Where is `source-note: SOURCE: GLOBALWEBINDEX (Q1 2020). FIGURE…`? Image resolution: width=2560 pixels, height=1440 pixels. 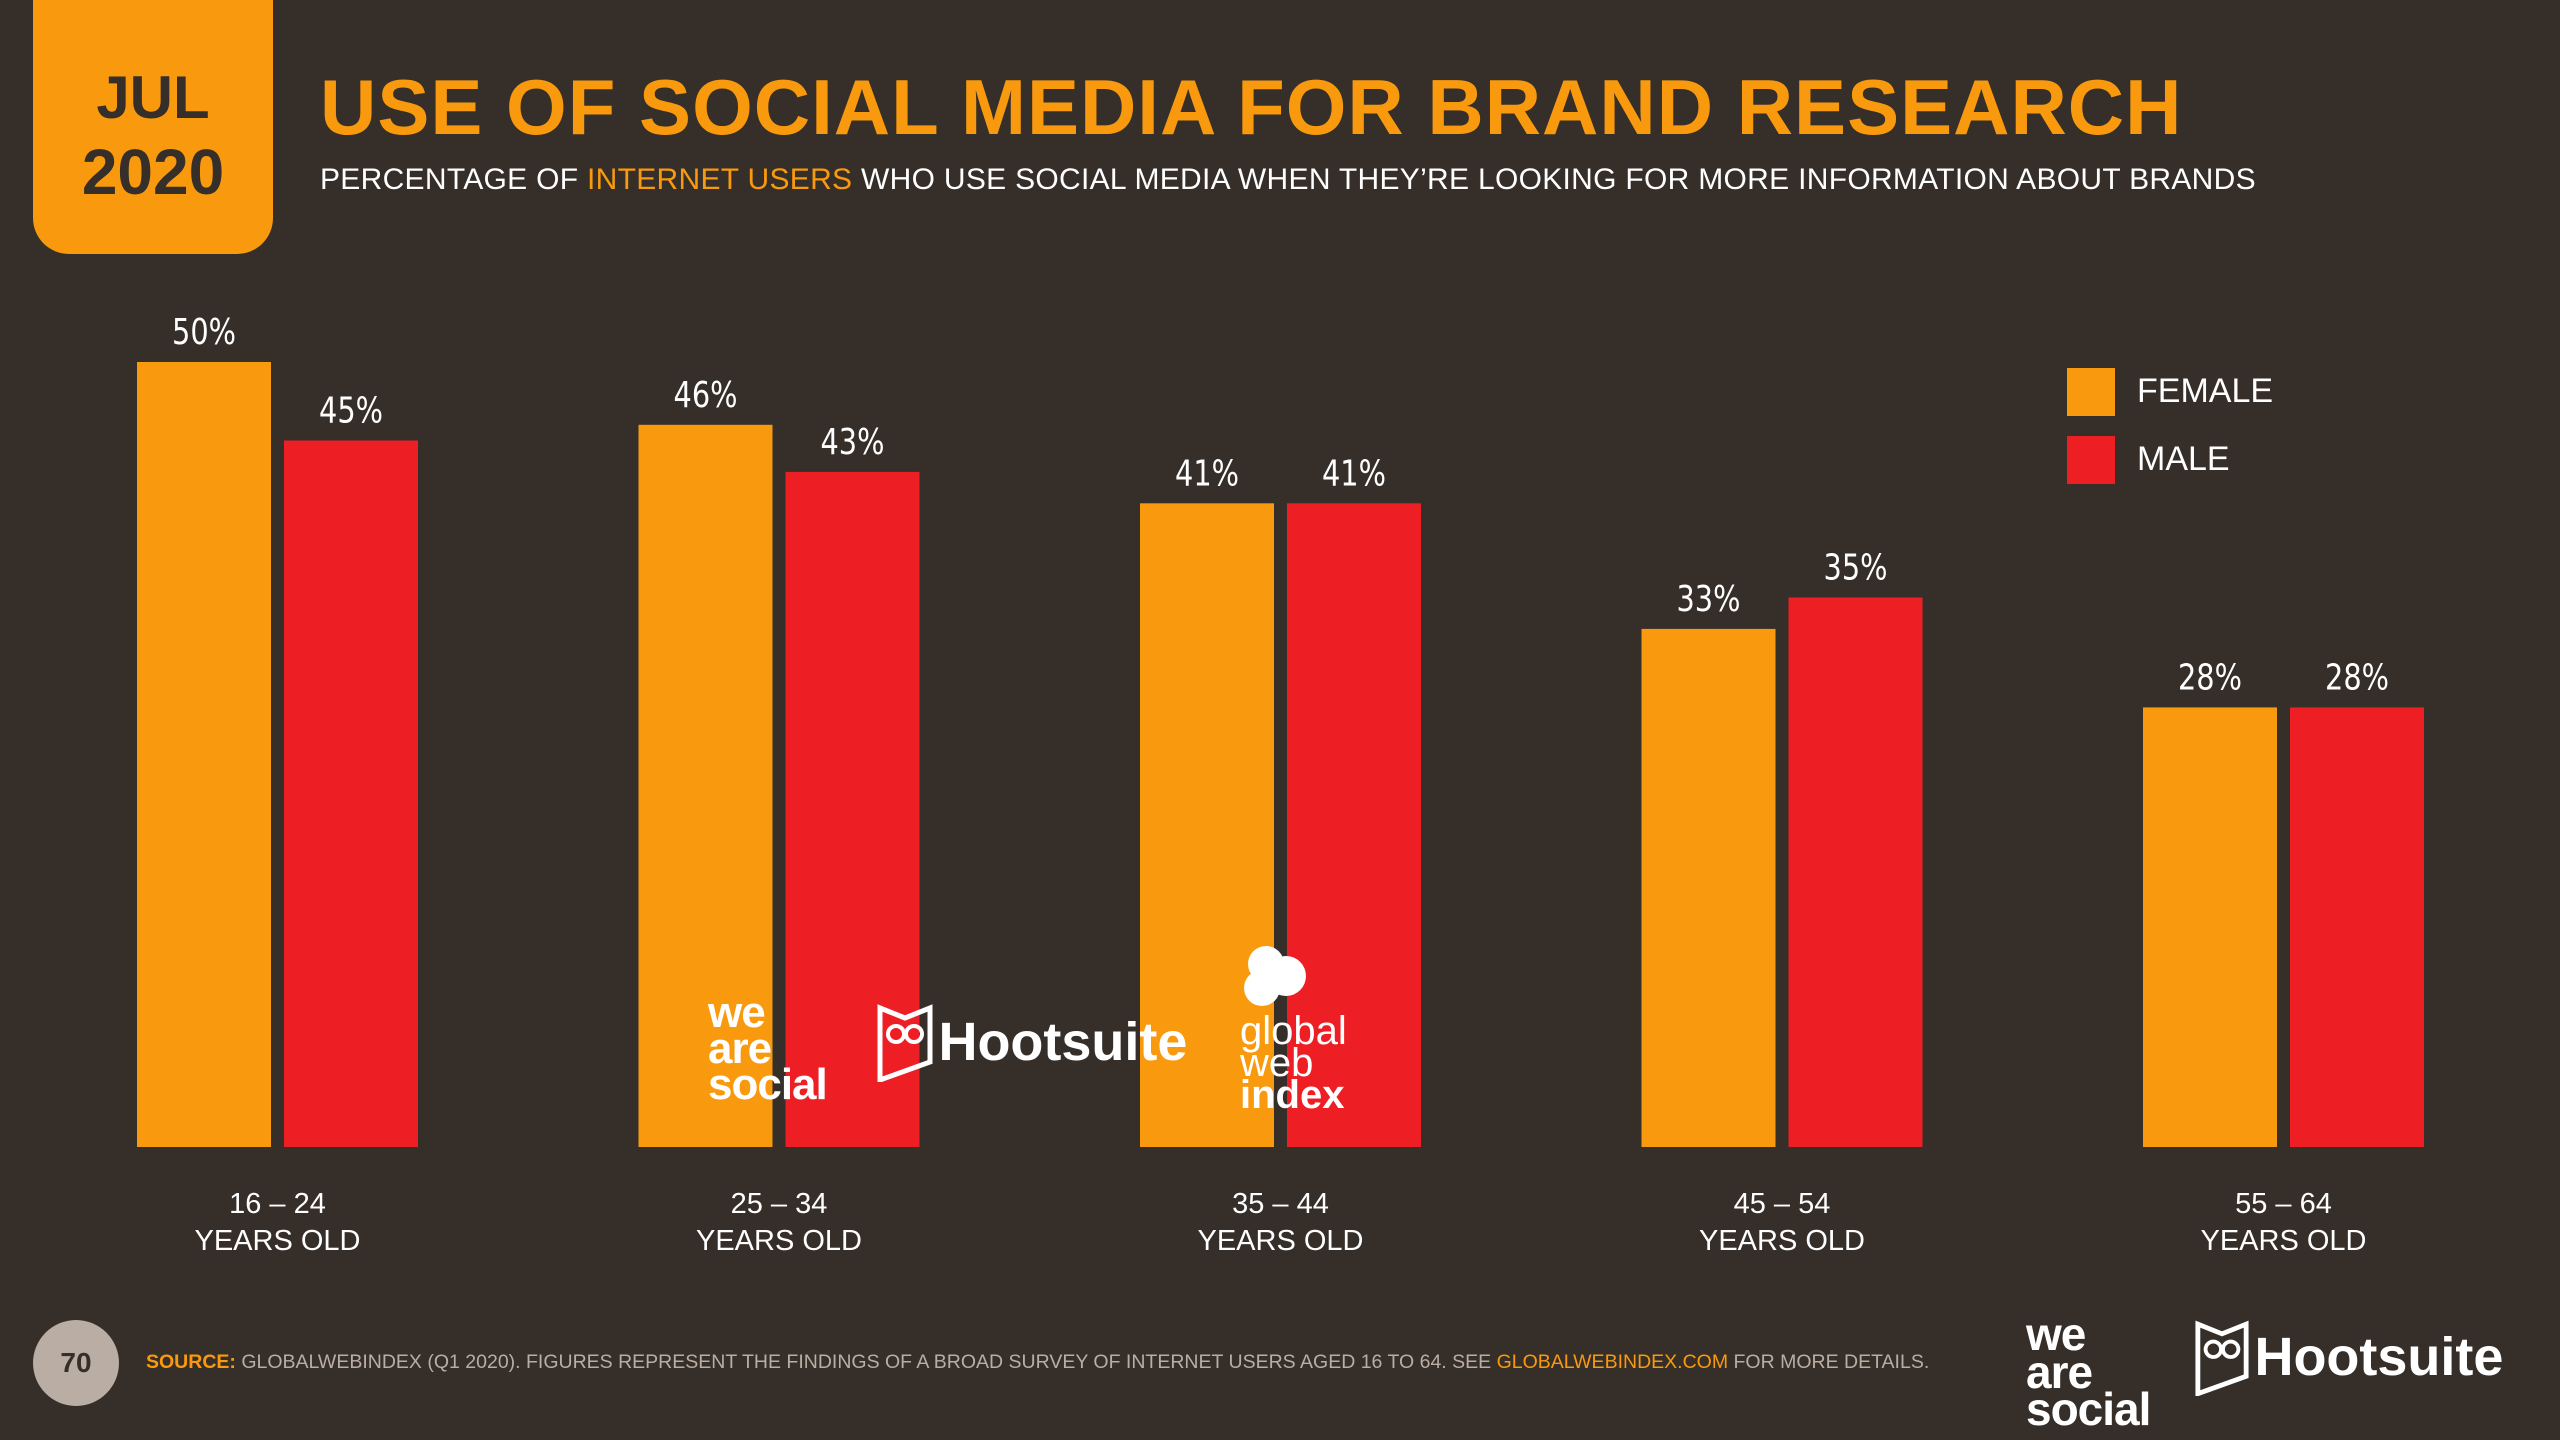 source-note: SOURCE: GLOBALWEBINDEX (Q1 2020). FIGURE… is located at coordinates (1037, 1362).